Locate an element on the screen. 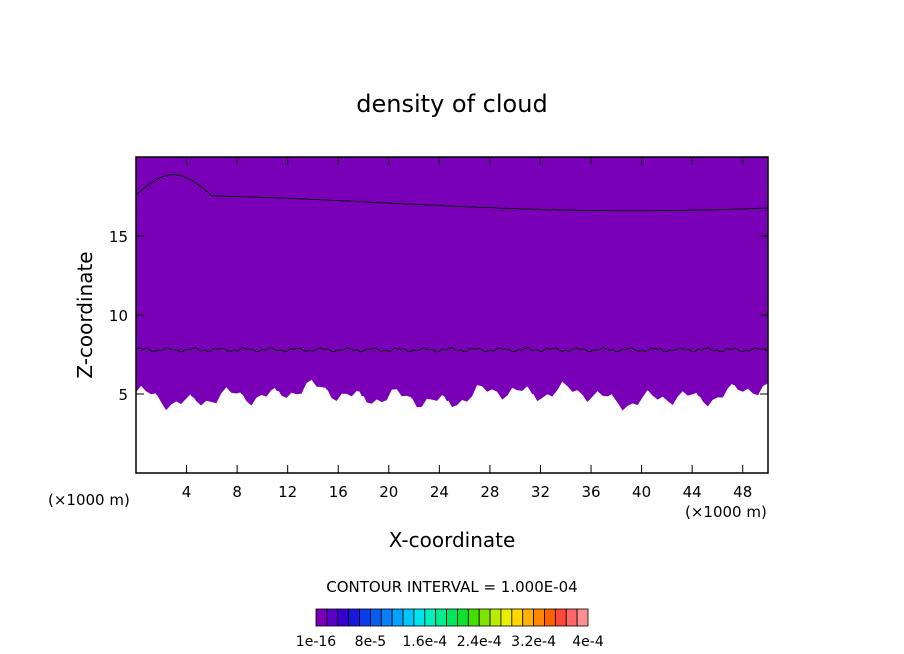 This screenshot has height=654, width=904. x-unit-label-right: (×1000 m) is located at coordinates (726, 512).